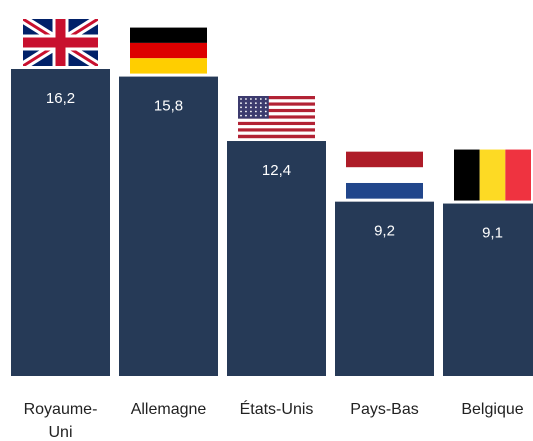  Describe the element at coordinates (60, 432) in the screenshot. I see `category-label: Uni` at that location.